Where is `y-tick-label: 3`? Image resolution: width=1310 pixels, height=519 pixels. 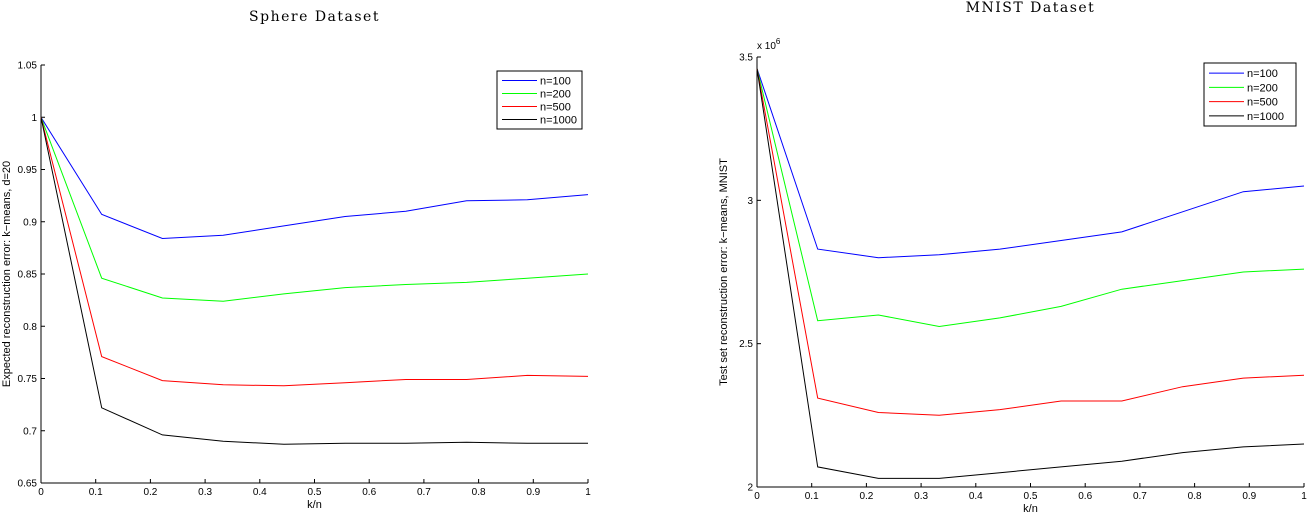 y-tick-label: 3 is located at coordinates (750, 201).